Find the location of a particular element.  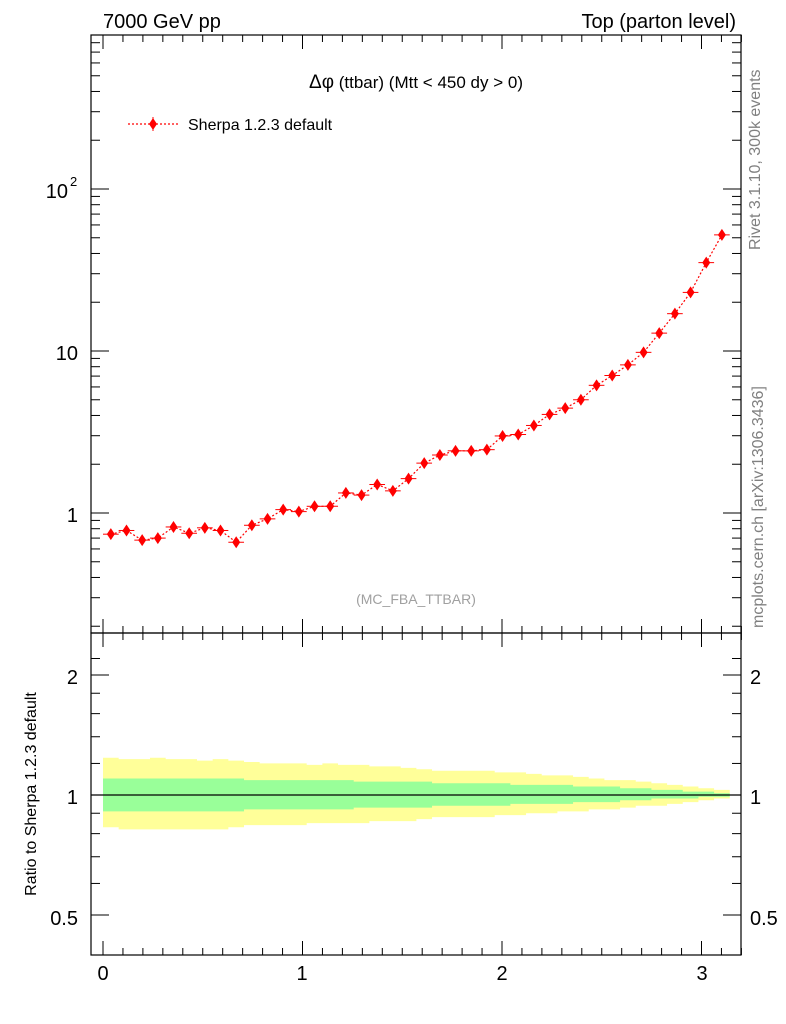

y-tick-label-10: 10 is located at coordinates (67, 354).